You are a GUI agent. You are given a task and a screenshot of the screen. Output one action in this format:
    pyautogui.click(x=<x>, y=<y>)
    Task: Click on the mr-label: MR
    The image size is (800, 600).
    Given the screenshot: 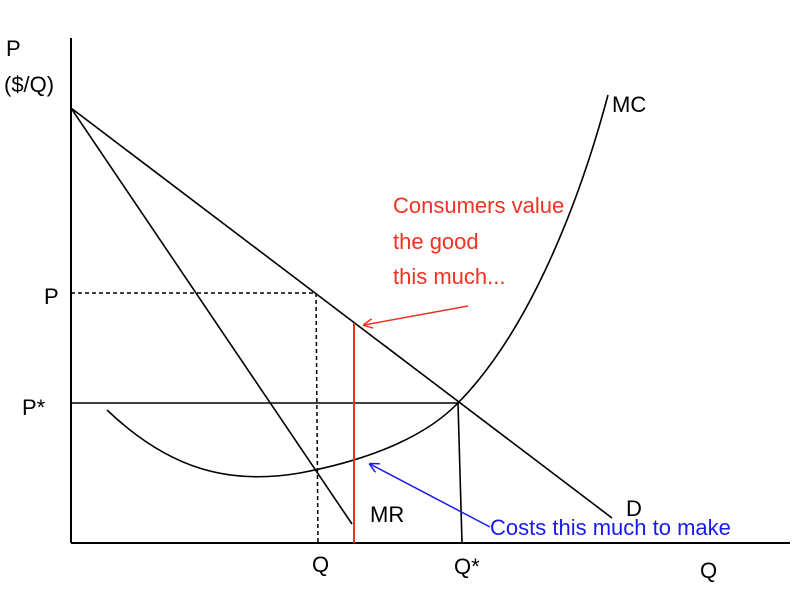 What is the action you would take?
    pyautogui.click(x=387, y=514)
    